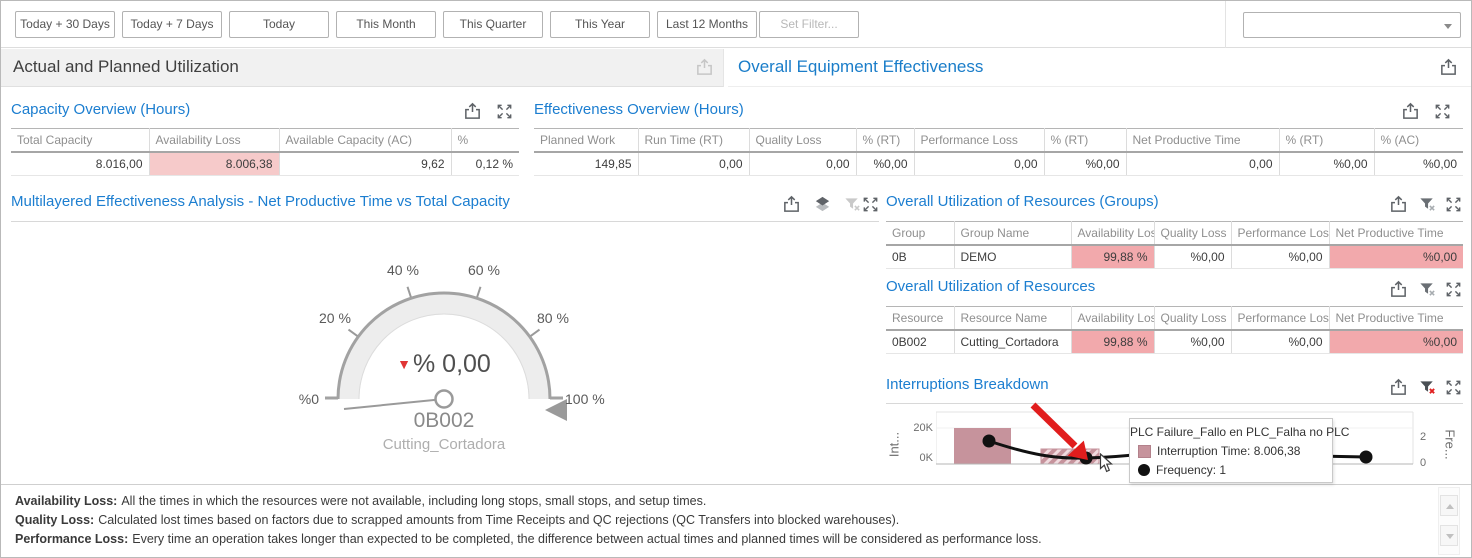 The height and width of the screenshot is (558, 1472). I want to click on tooltip-frequency: Frequency: 1, so click(1191, 470).